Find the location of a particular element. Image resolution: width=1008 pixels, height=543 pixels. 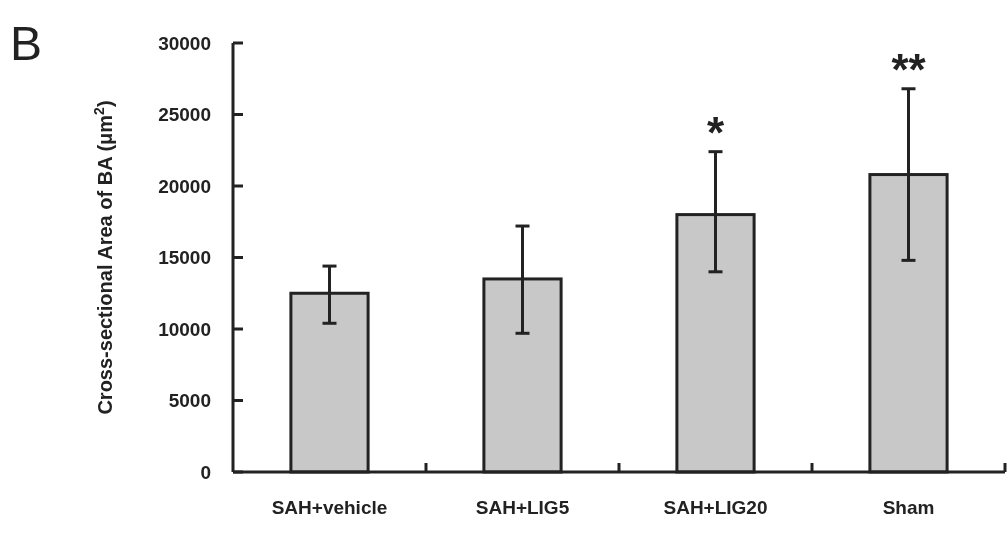

x-tick-label: Sham is located at coordinates (908, 507).